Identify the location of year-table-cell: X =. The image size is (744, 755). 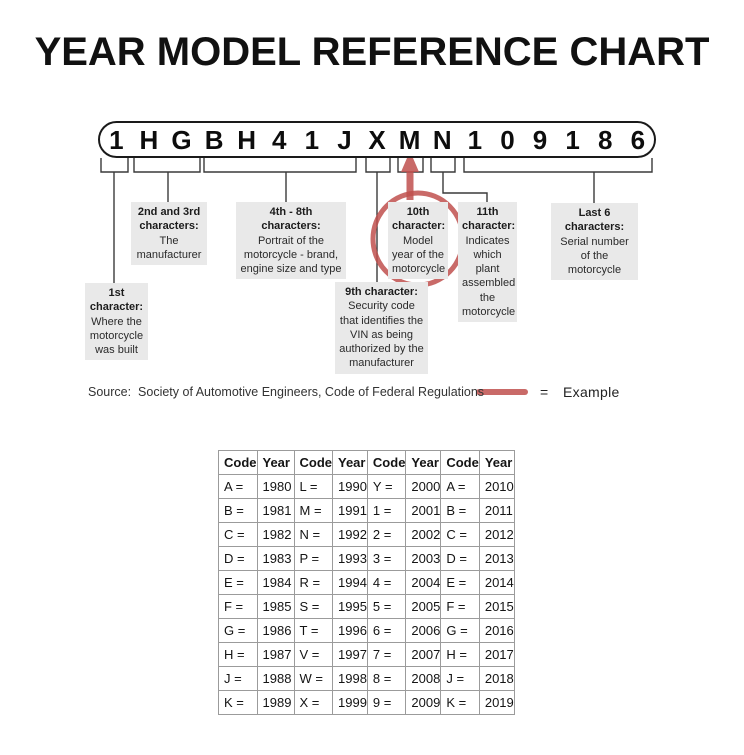
(313, 702).